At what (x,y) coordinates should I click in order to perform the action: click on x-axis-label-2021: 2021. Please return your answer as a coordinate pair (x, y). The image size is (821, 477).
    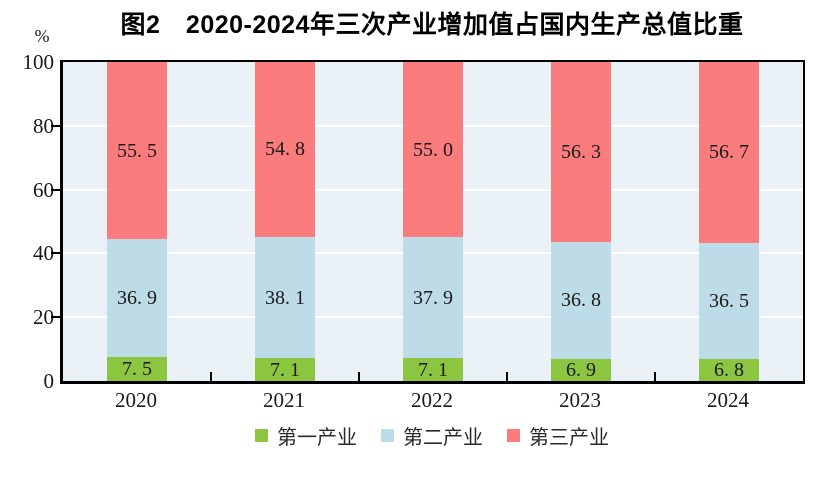
    Looking at the image, I should click on (284, 400).